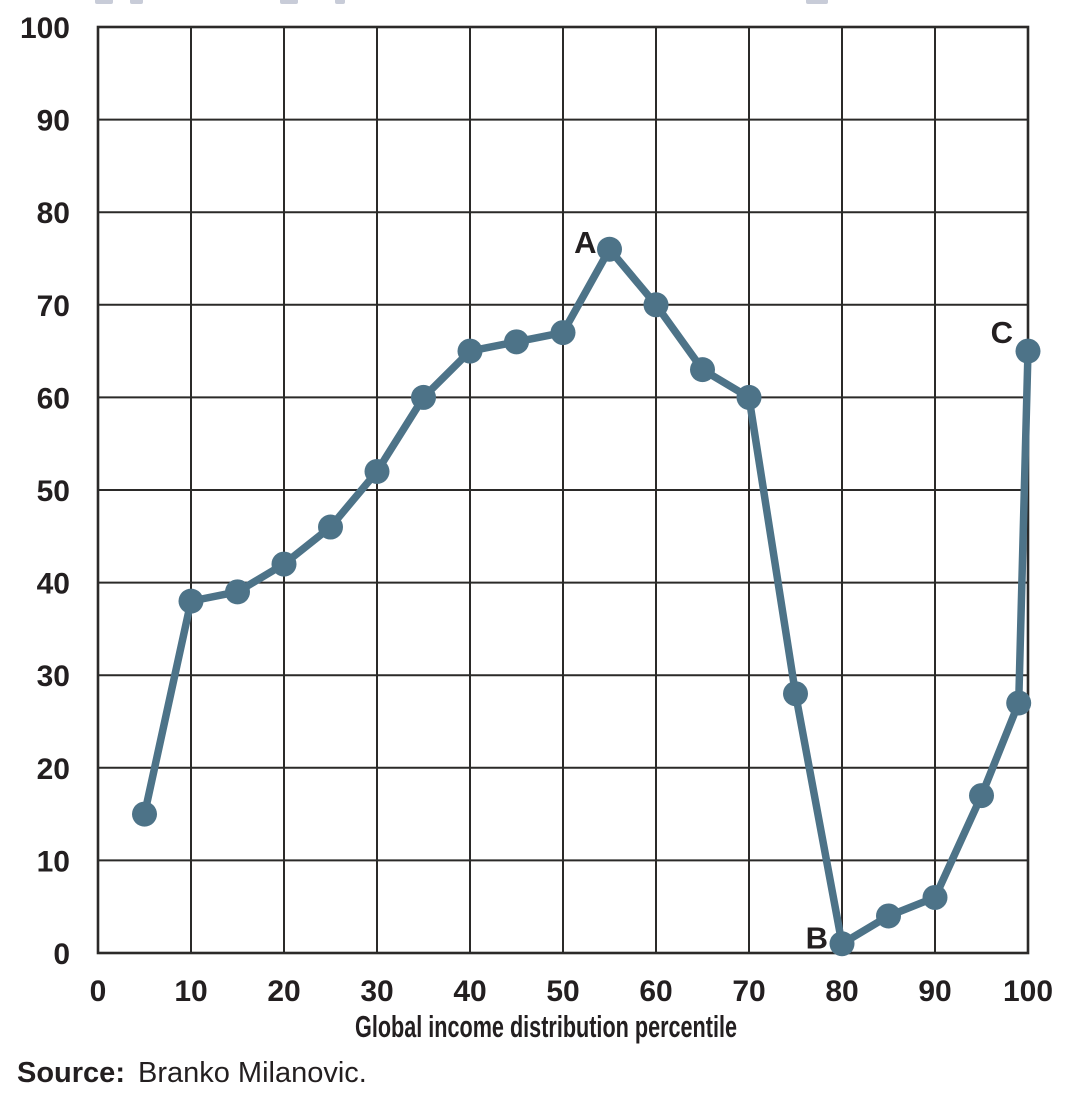 The height and width of the screenshot is (1098, 1078). Describe the element at coordinates (748, 991) in the screenshot. I see `x-tick-label: 70` at that location.